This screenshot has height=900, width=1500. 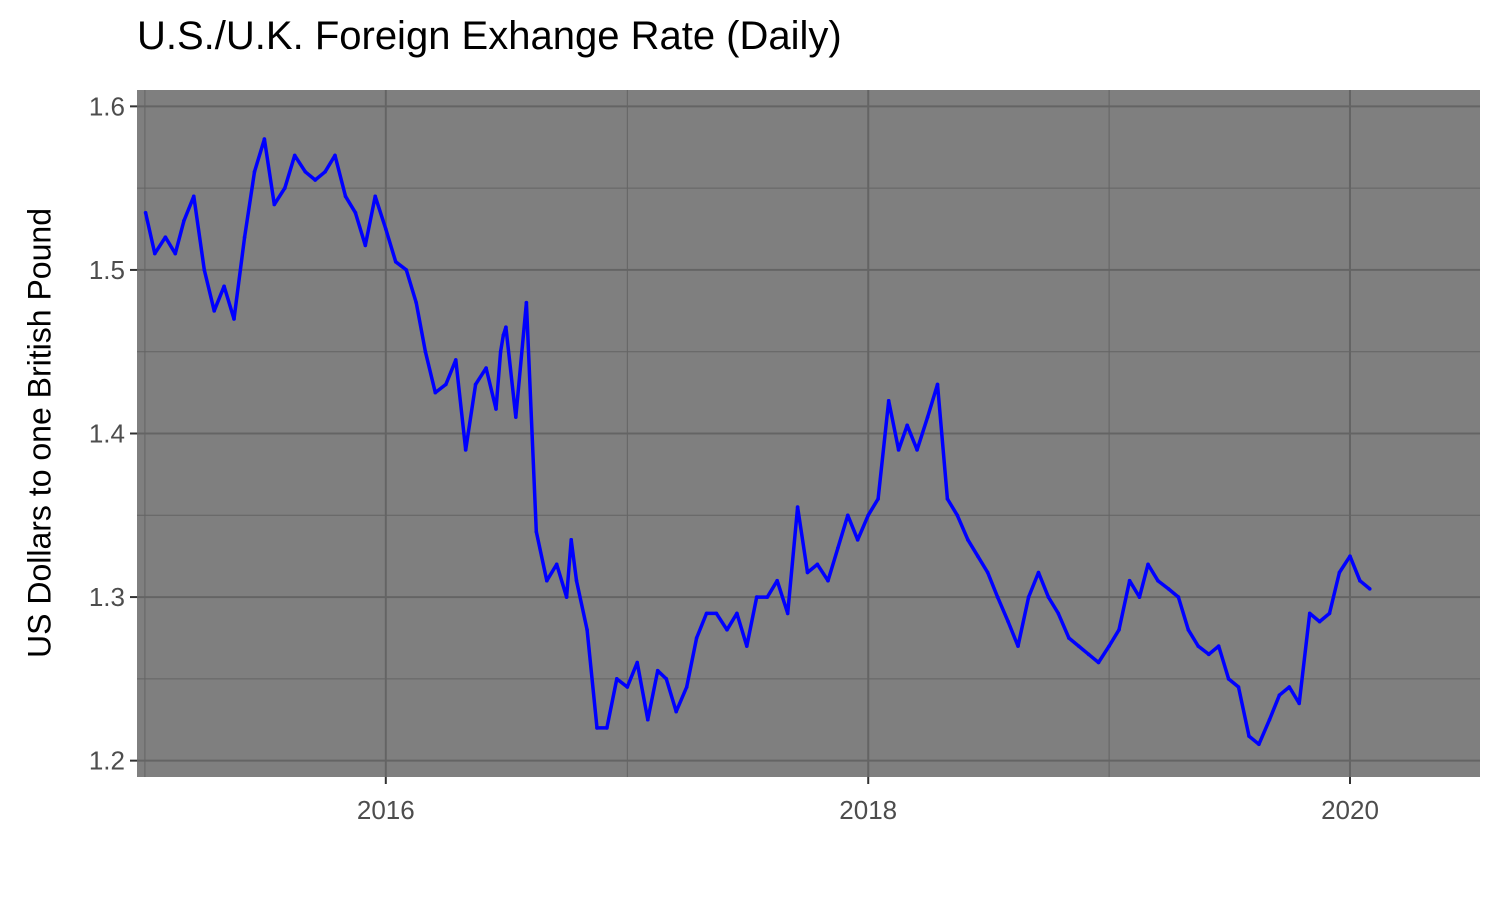 What do you see at coordinates (386, 810) in the screenshot?
I see `x-tick-label: 2016` at bounding box center [386, 810].